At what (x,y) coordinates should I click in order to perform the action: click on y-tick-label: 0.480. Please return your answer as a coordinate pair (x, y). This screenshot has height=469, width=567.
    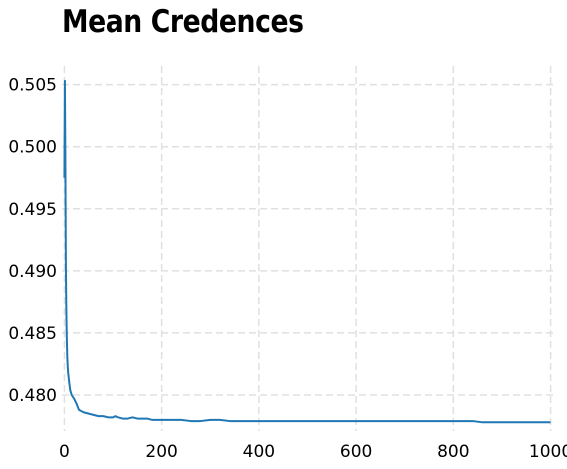
    Looking at the image, I should click on (32, 396).